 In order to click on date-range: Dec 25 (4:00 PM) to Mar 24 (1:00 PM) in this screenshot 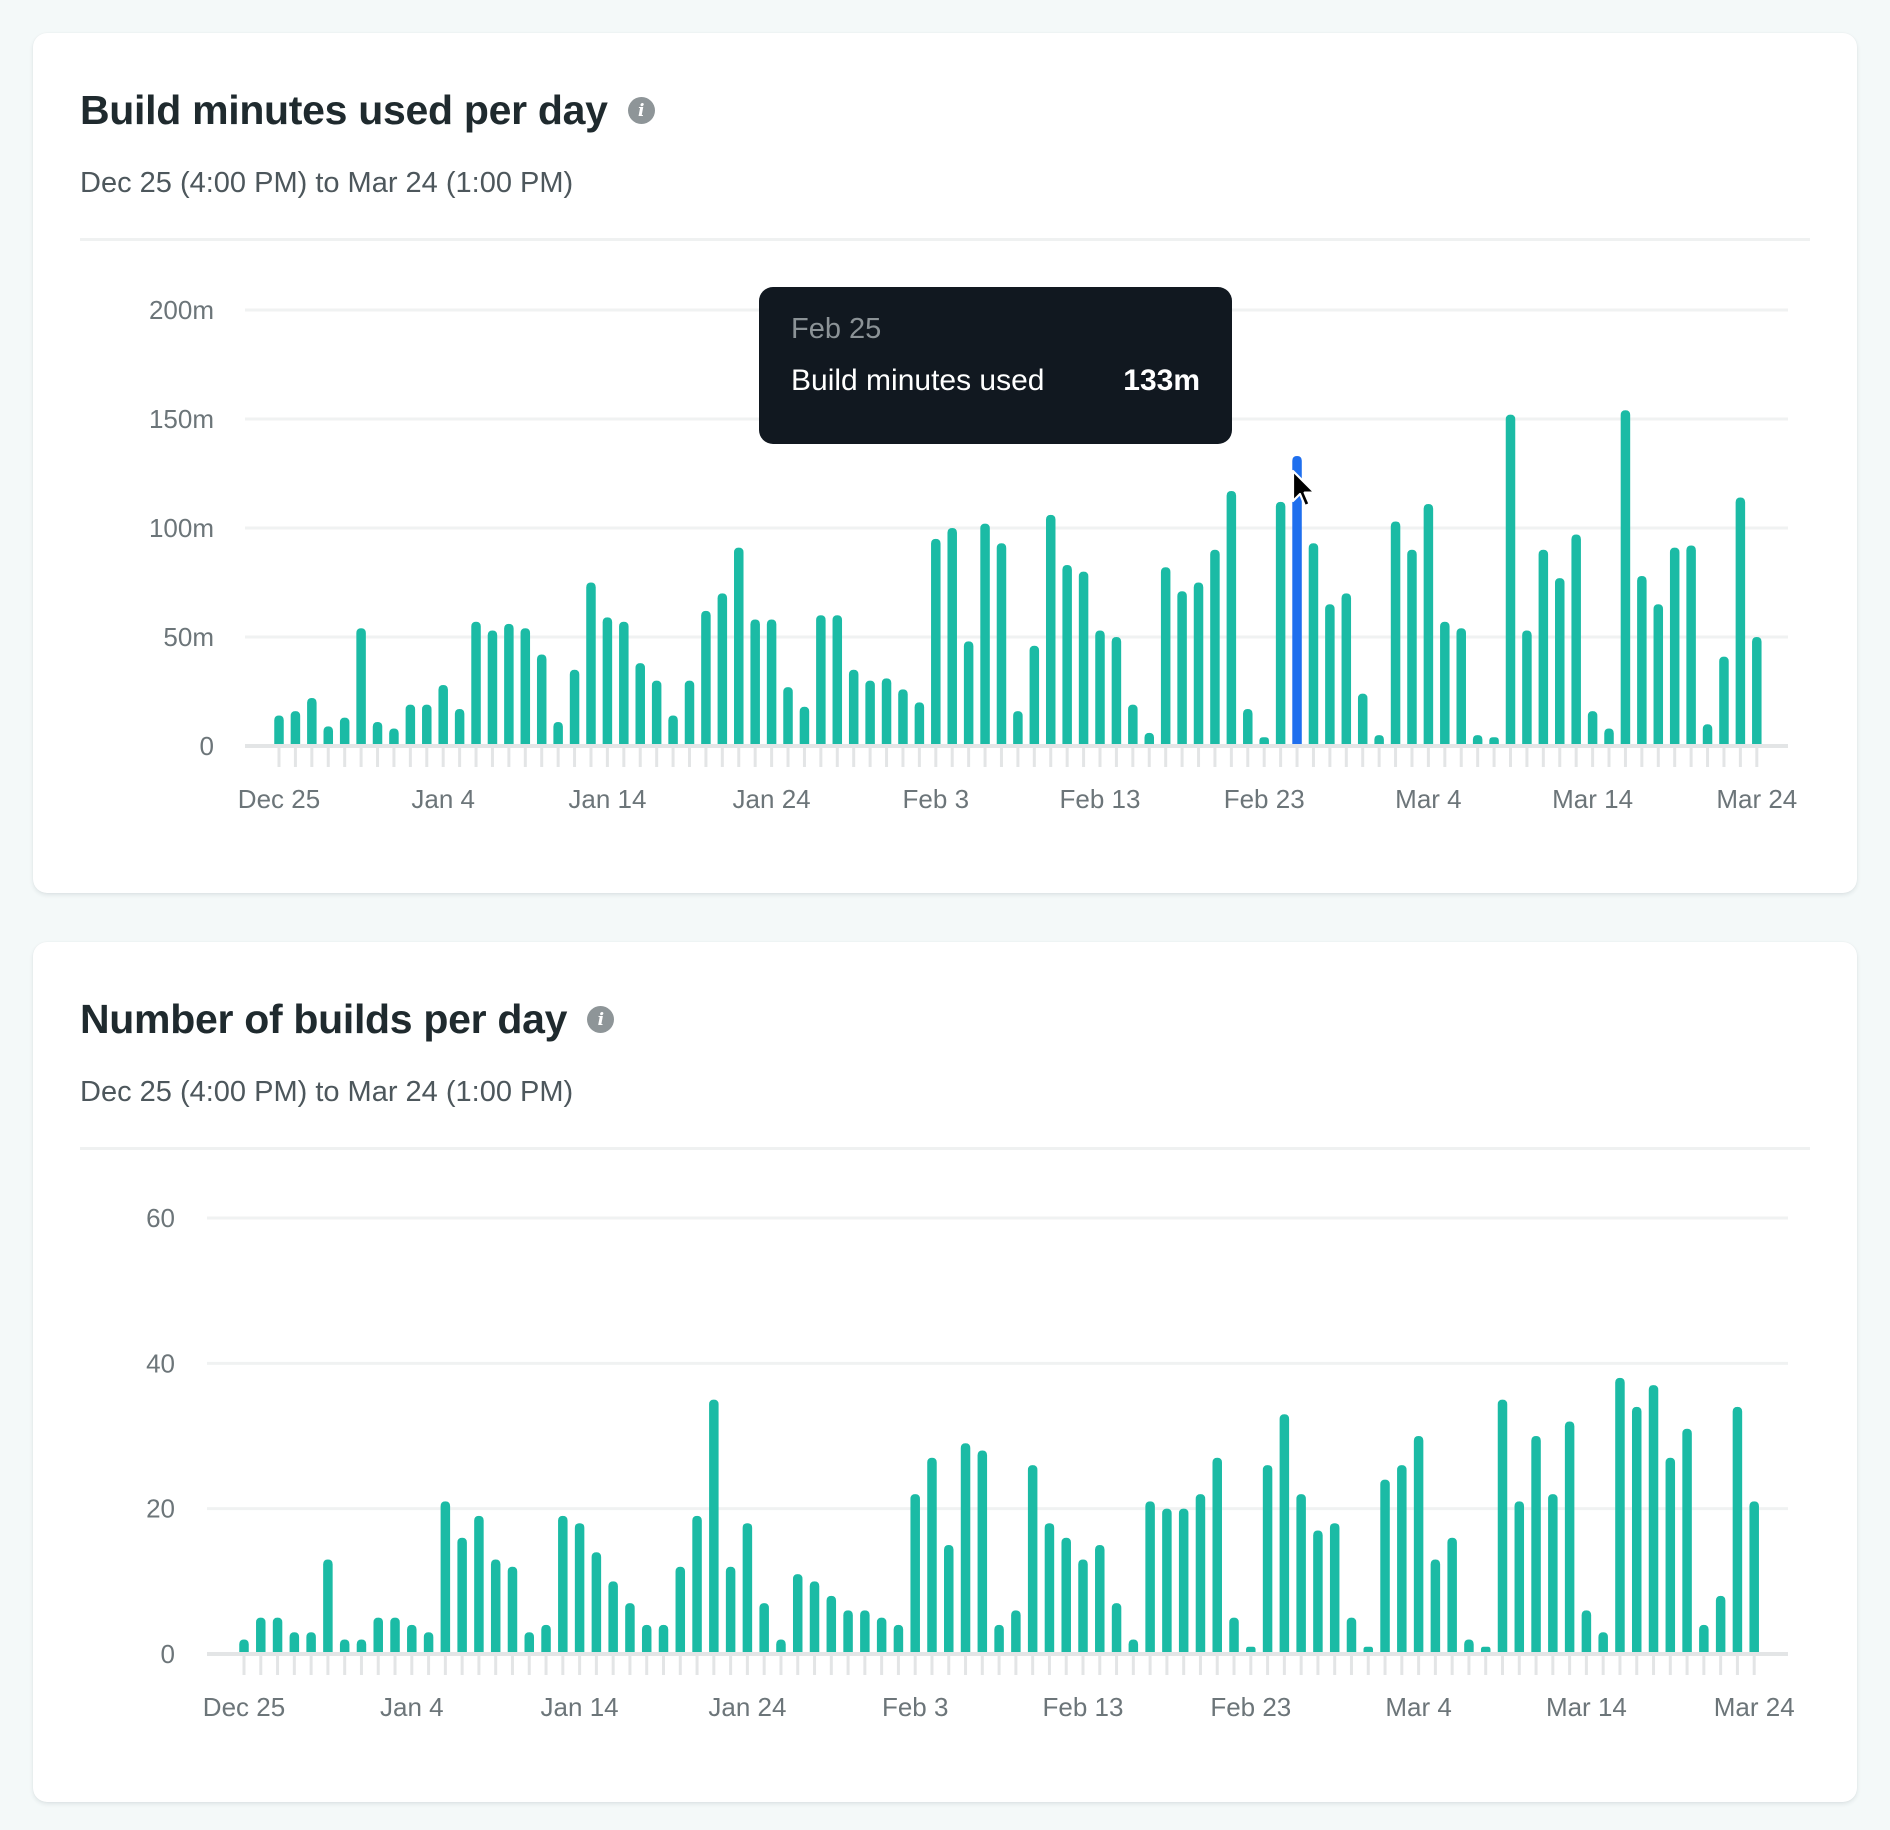, I will do `click(327, 1092)`.